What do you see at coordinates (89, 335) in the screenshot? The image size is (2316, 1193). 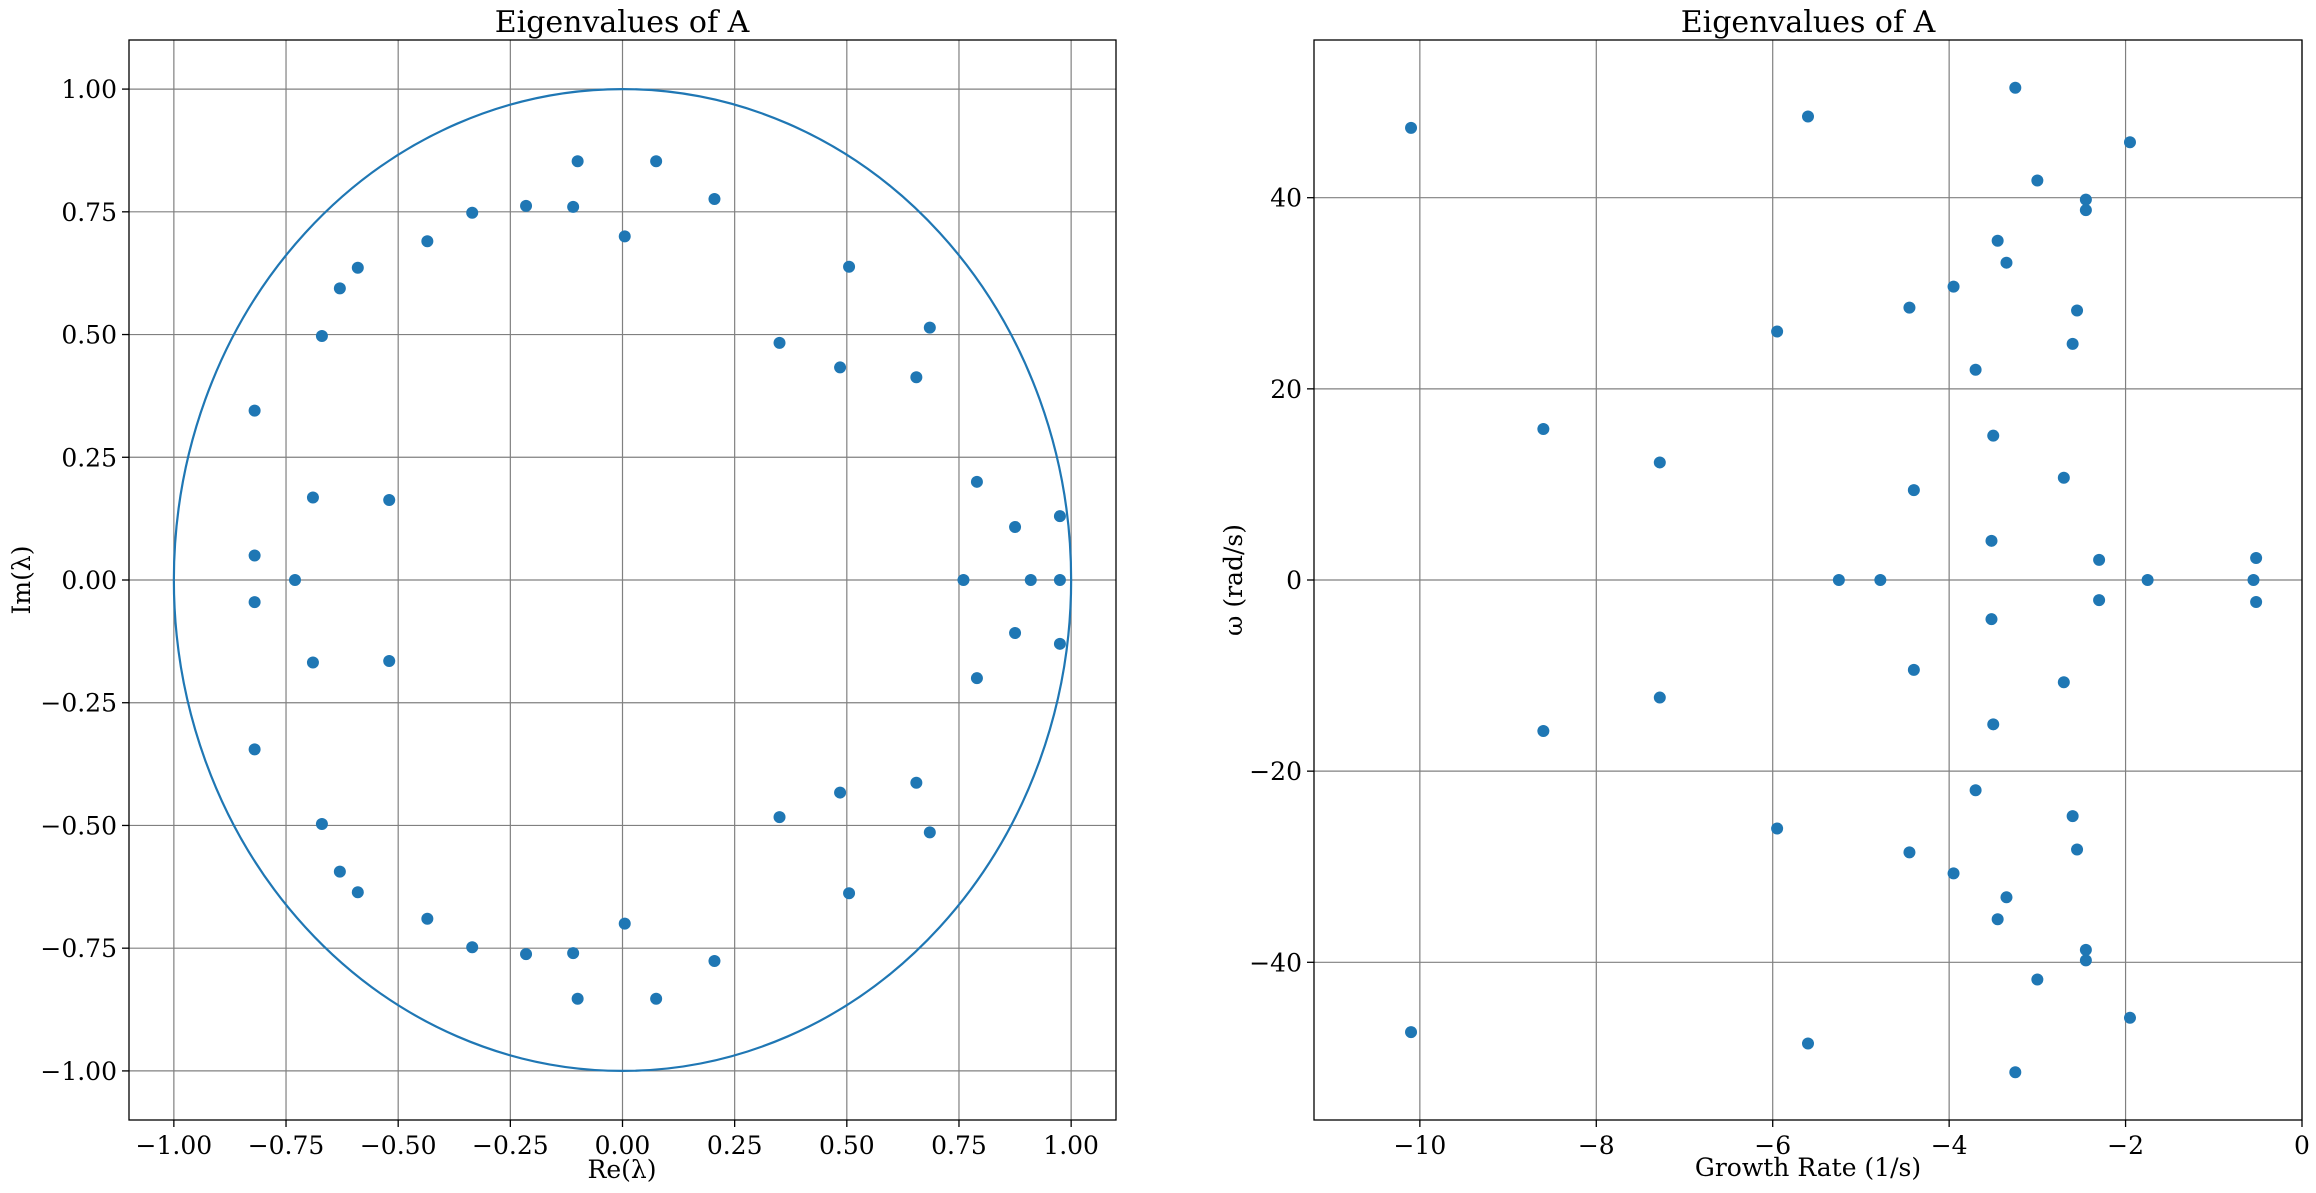 I see `left-y-tick-label: 0.50` at bounding box center [89, 335].